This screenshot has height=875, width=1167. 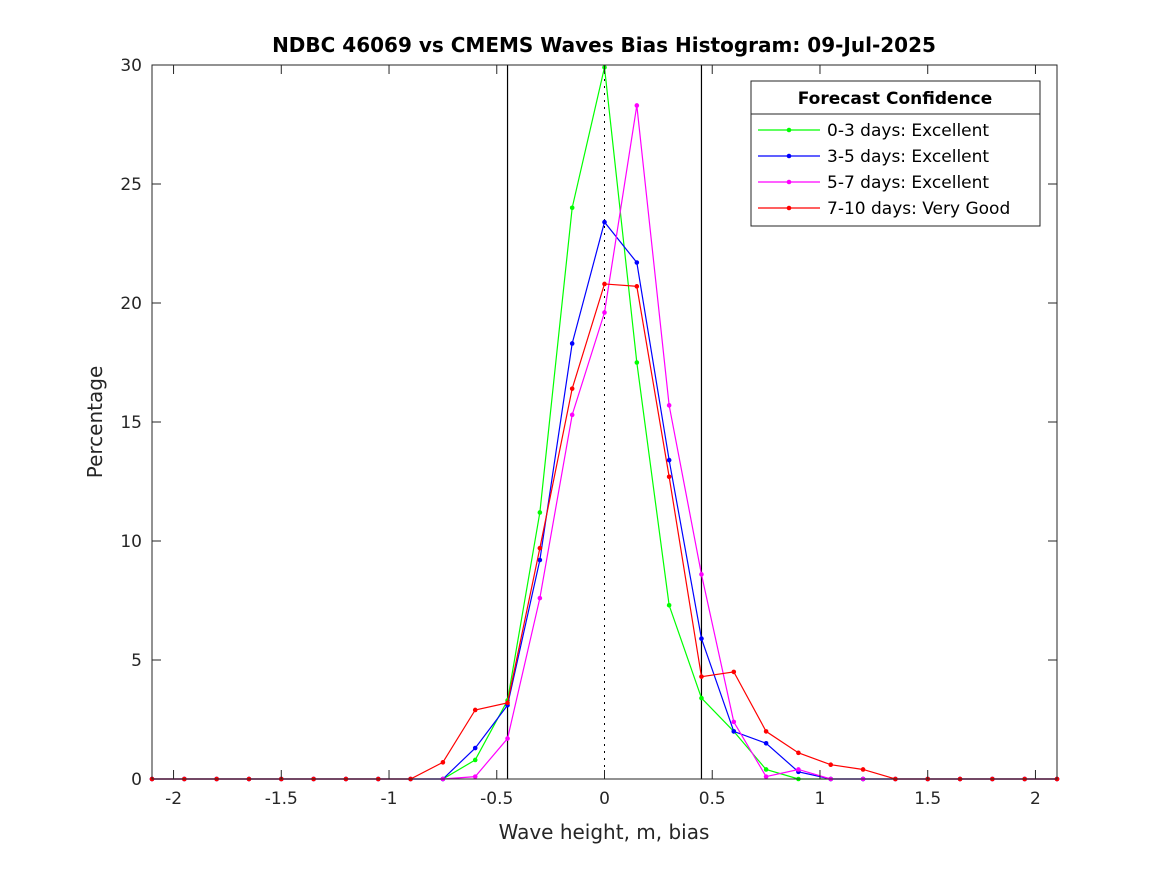 What do you see at coordinates (136, 661) in the screenshot?
I see `y-tick-label: 5` at bounding box center [136, 661].